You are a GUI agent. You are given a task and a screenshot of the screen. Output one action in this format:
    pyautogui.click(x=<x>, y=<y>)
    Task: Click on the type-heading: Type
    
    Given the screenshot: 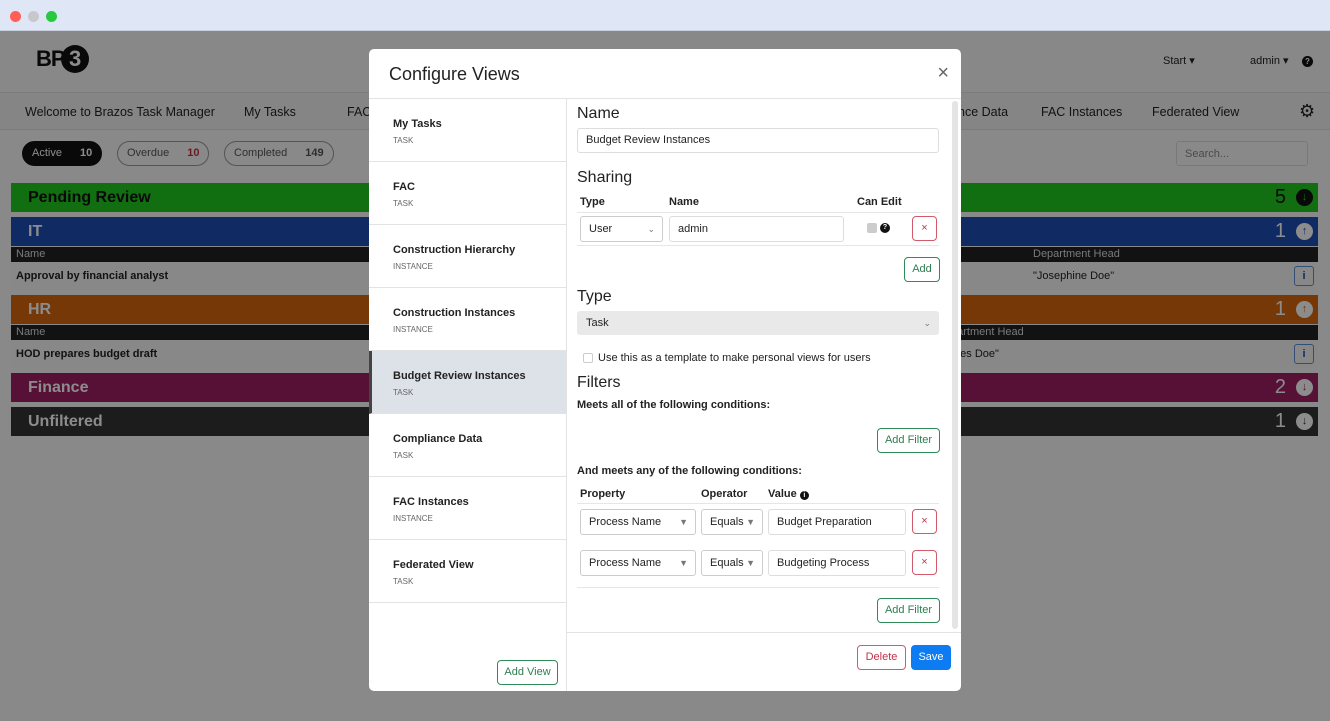 What is the action you would take?
    pyautogui.click(x=594, y=296)
    